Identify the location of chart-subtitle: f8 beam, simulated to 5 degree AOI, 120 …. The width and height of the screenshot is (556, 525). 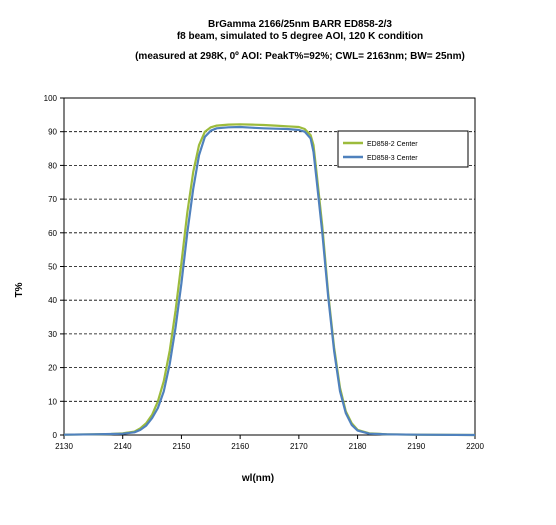
(300, 36).